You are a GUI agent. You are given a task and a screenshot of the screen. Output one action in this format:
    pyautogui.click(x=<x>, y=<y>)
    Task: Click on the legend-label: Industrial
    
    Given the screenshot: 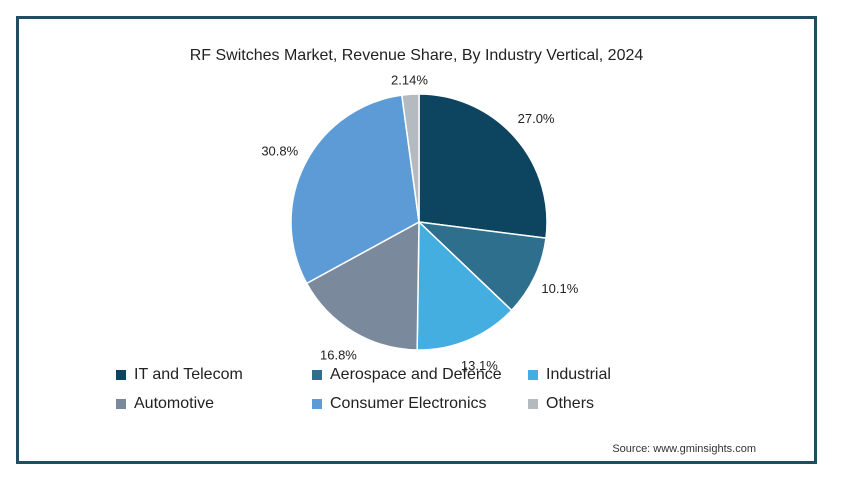 What is the action you would take?
    pyautogui.click(x=578, y=374)
    